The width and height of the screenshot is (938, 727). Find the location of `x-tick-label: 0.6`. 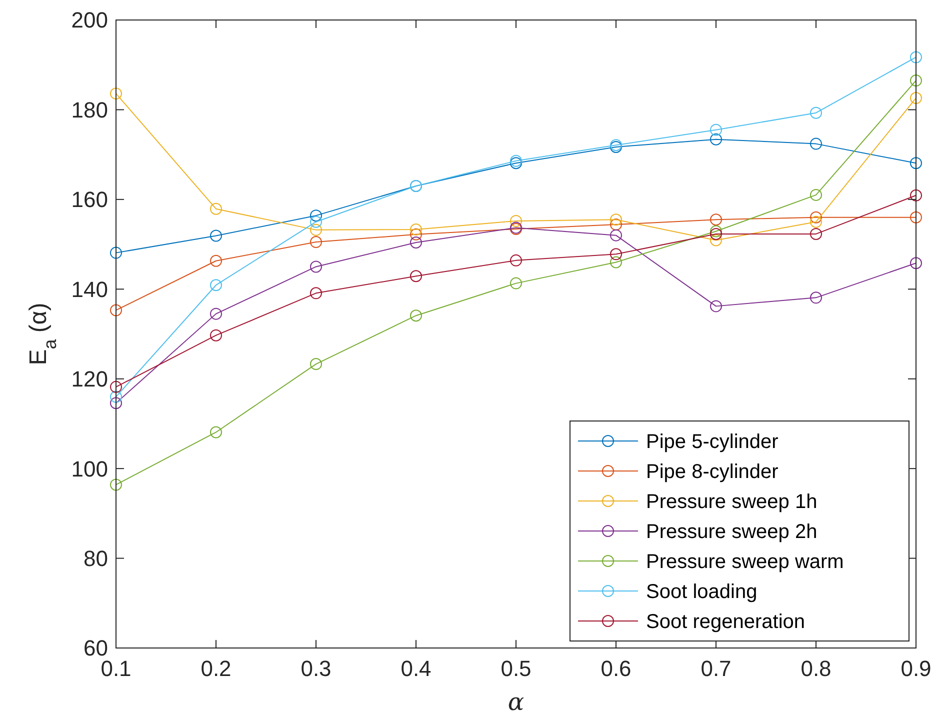

x-tick-label: 0.6 is located at coordinates (616, 668).